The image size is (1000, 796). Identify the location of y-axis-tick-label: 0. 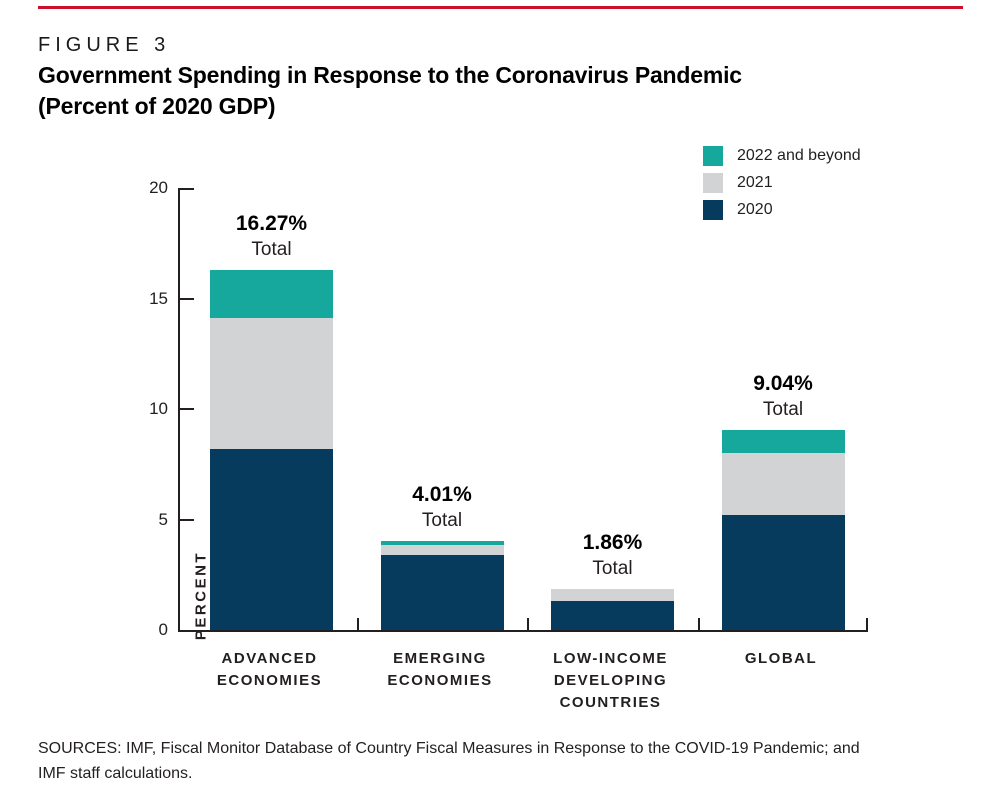
(163, 629).